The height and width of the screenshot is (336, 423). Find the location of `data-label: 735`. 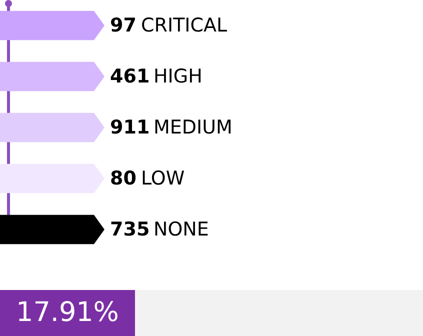

data-label: 735 is located at coordinates (130, 229).